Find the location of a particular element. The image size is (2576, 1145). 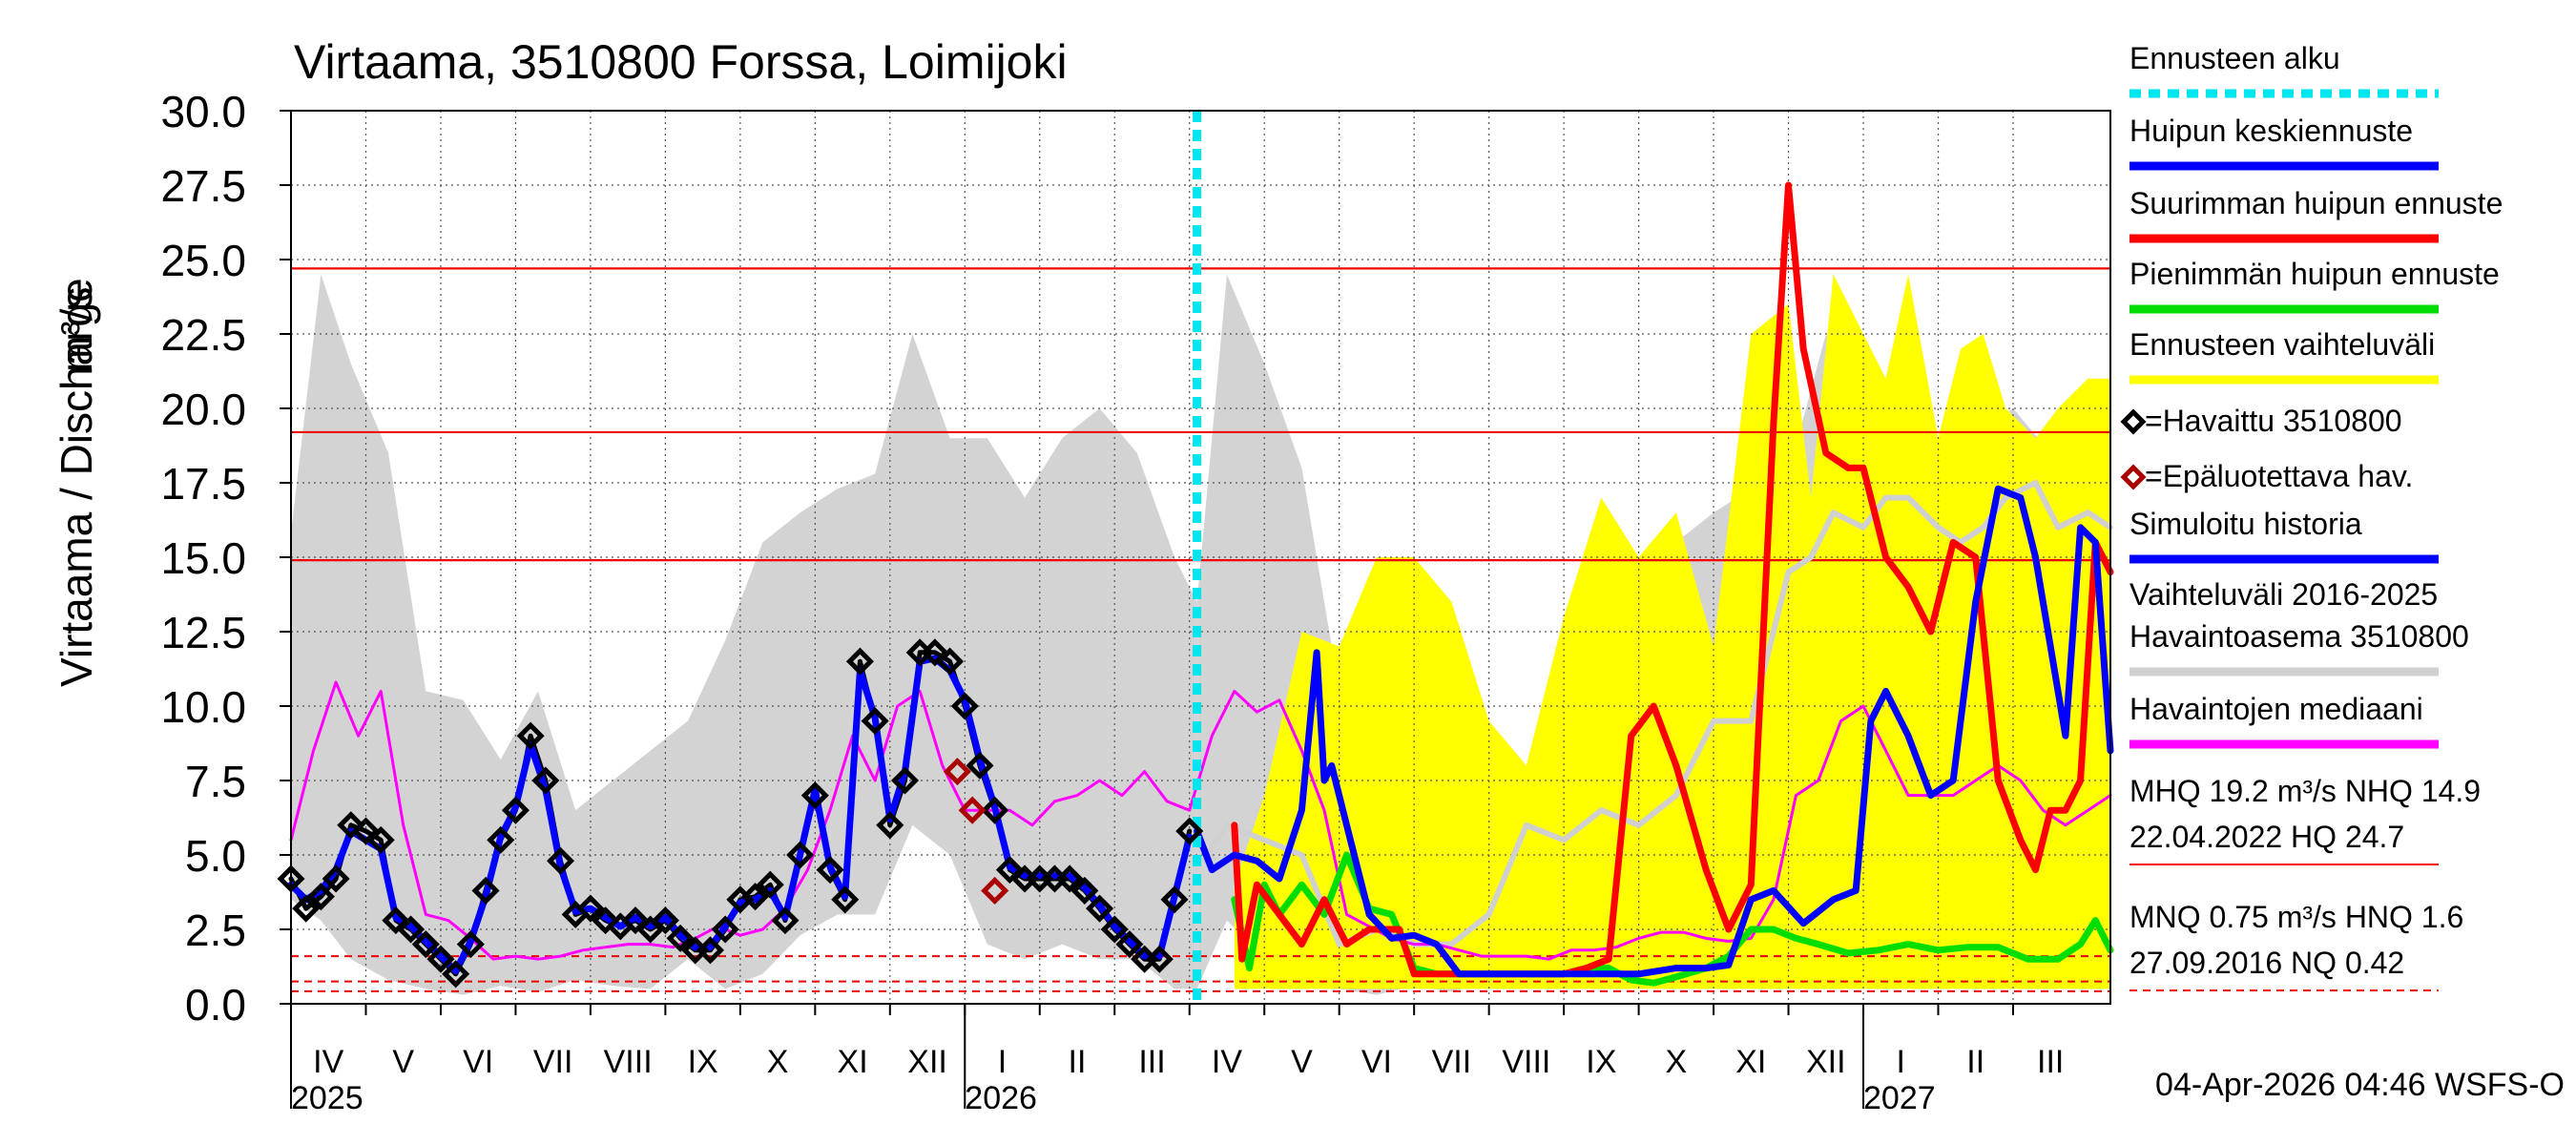

y-tick-label: 15.0 is located at coordinates (203, 558).